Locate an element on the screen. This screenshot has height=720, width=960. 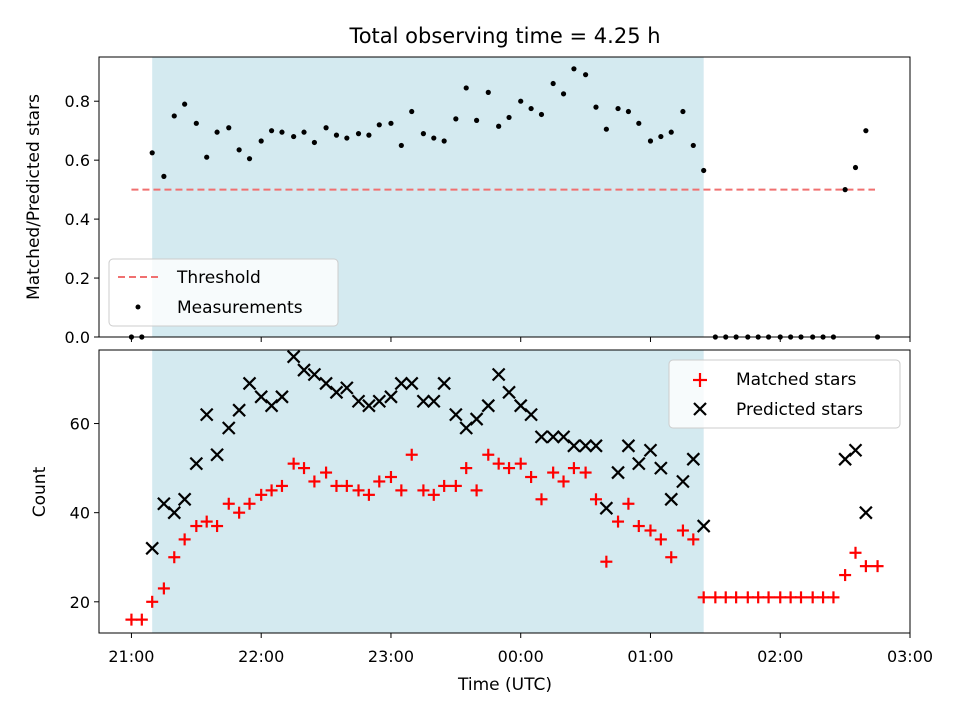
top-legend: Threshold Measurements is located at coordinates (223, 292).